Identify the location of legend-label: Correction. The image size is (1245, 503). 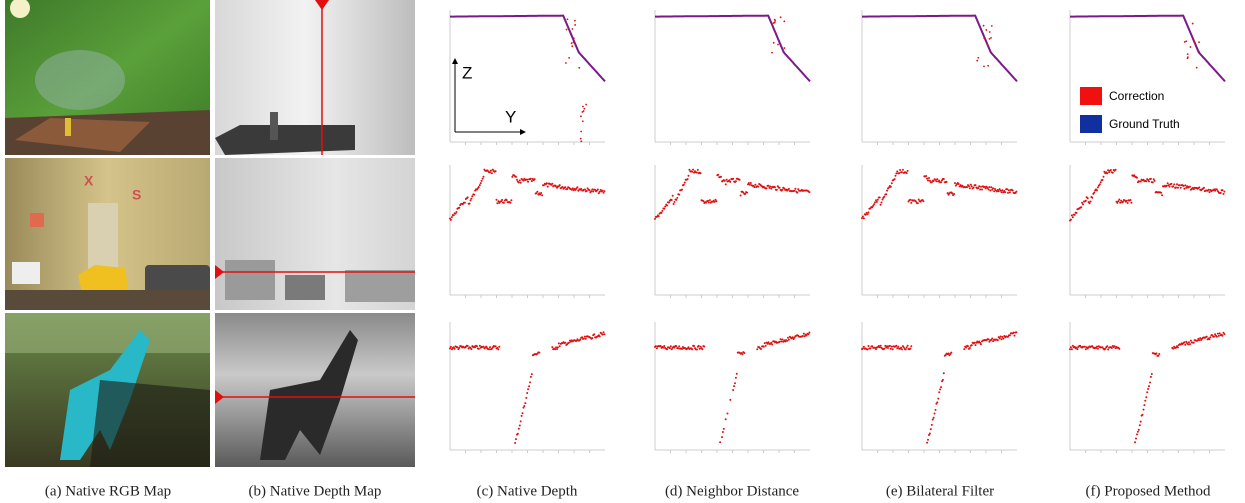
(1136, 96).